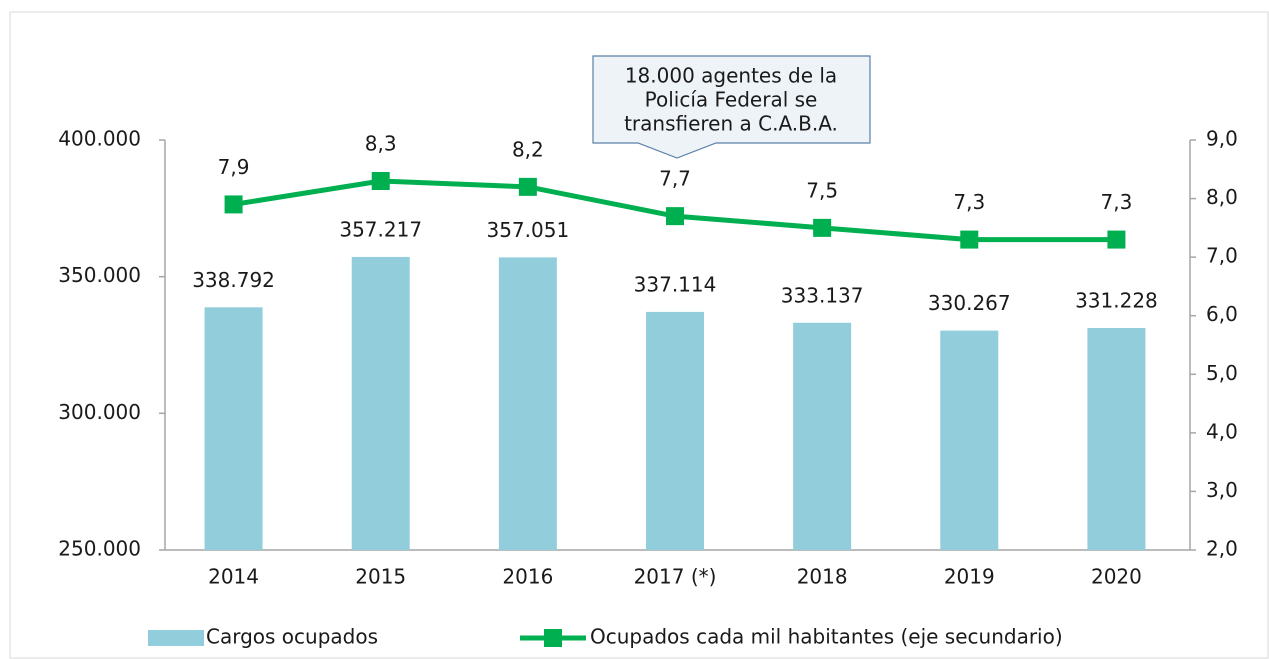  Describe the element at coordinates (528, 149) in the screenshot. I see `line-value-label: 8,2` at that location.